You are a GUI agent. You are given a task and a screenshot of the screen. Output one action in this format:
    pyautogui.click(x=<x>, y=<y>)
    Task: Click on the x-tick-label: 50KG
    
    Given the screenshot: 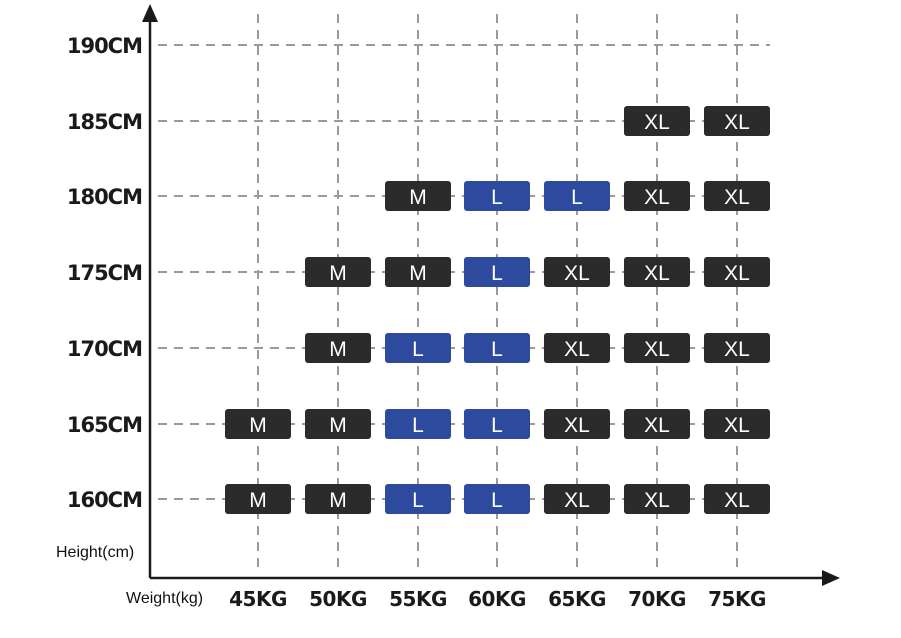 What is the action you would take?
    pyautogui.click(x=338, y=599)
    